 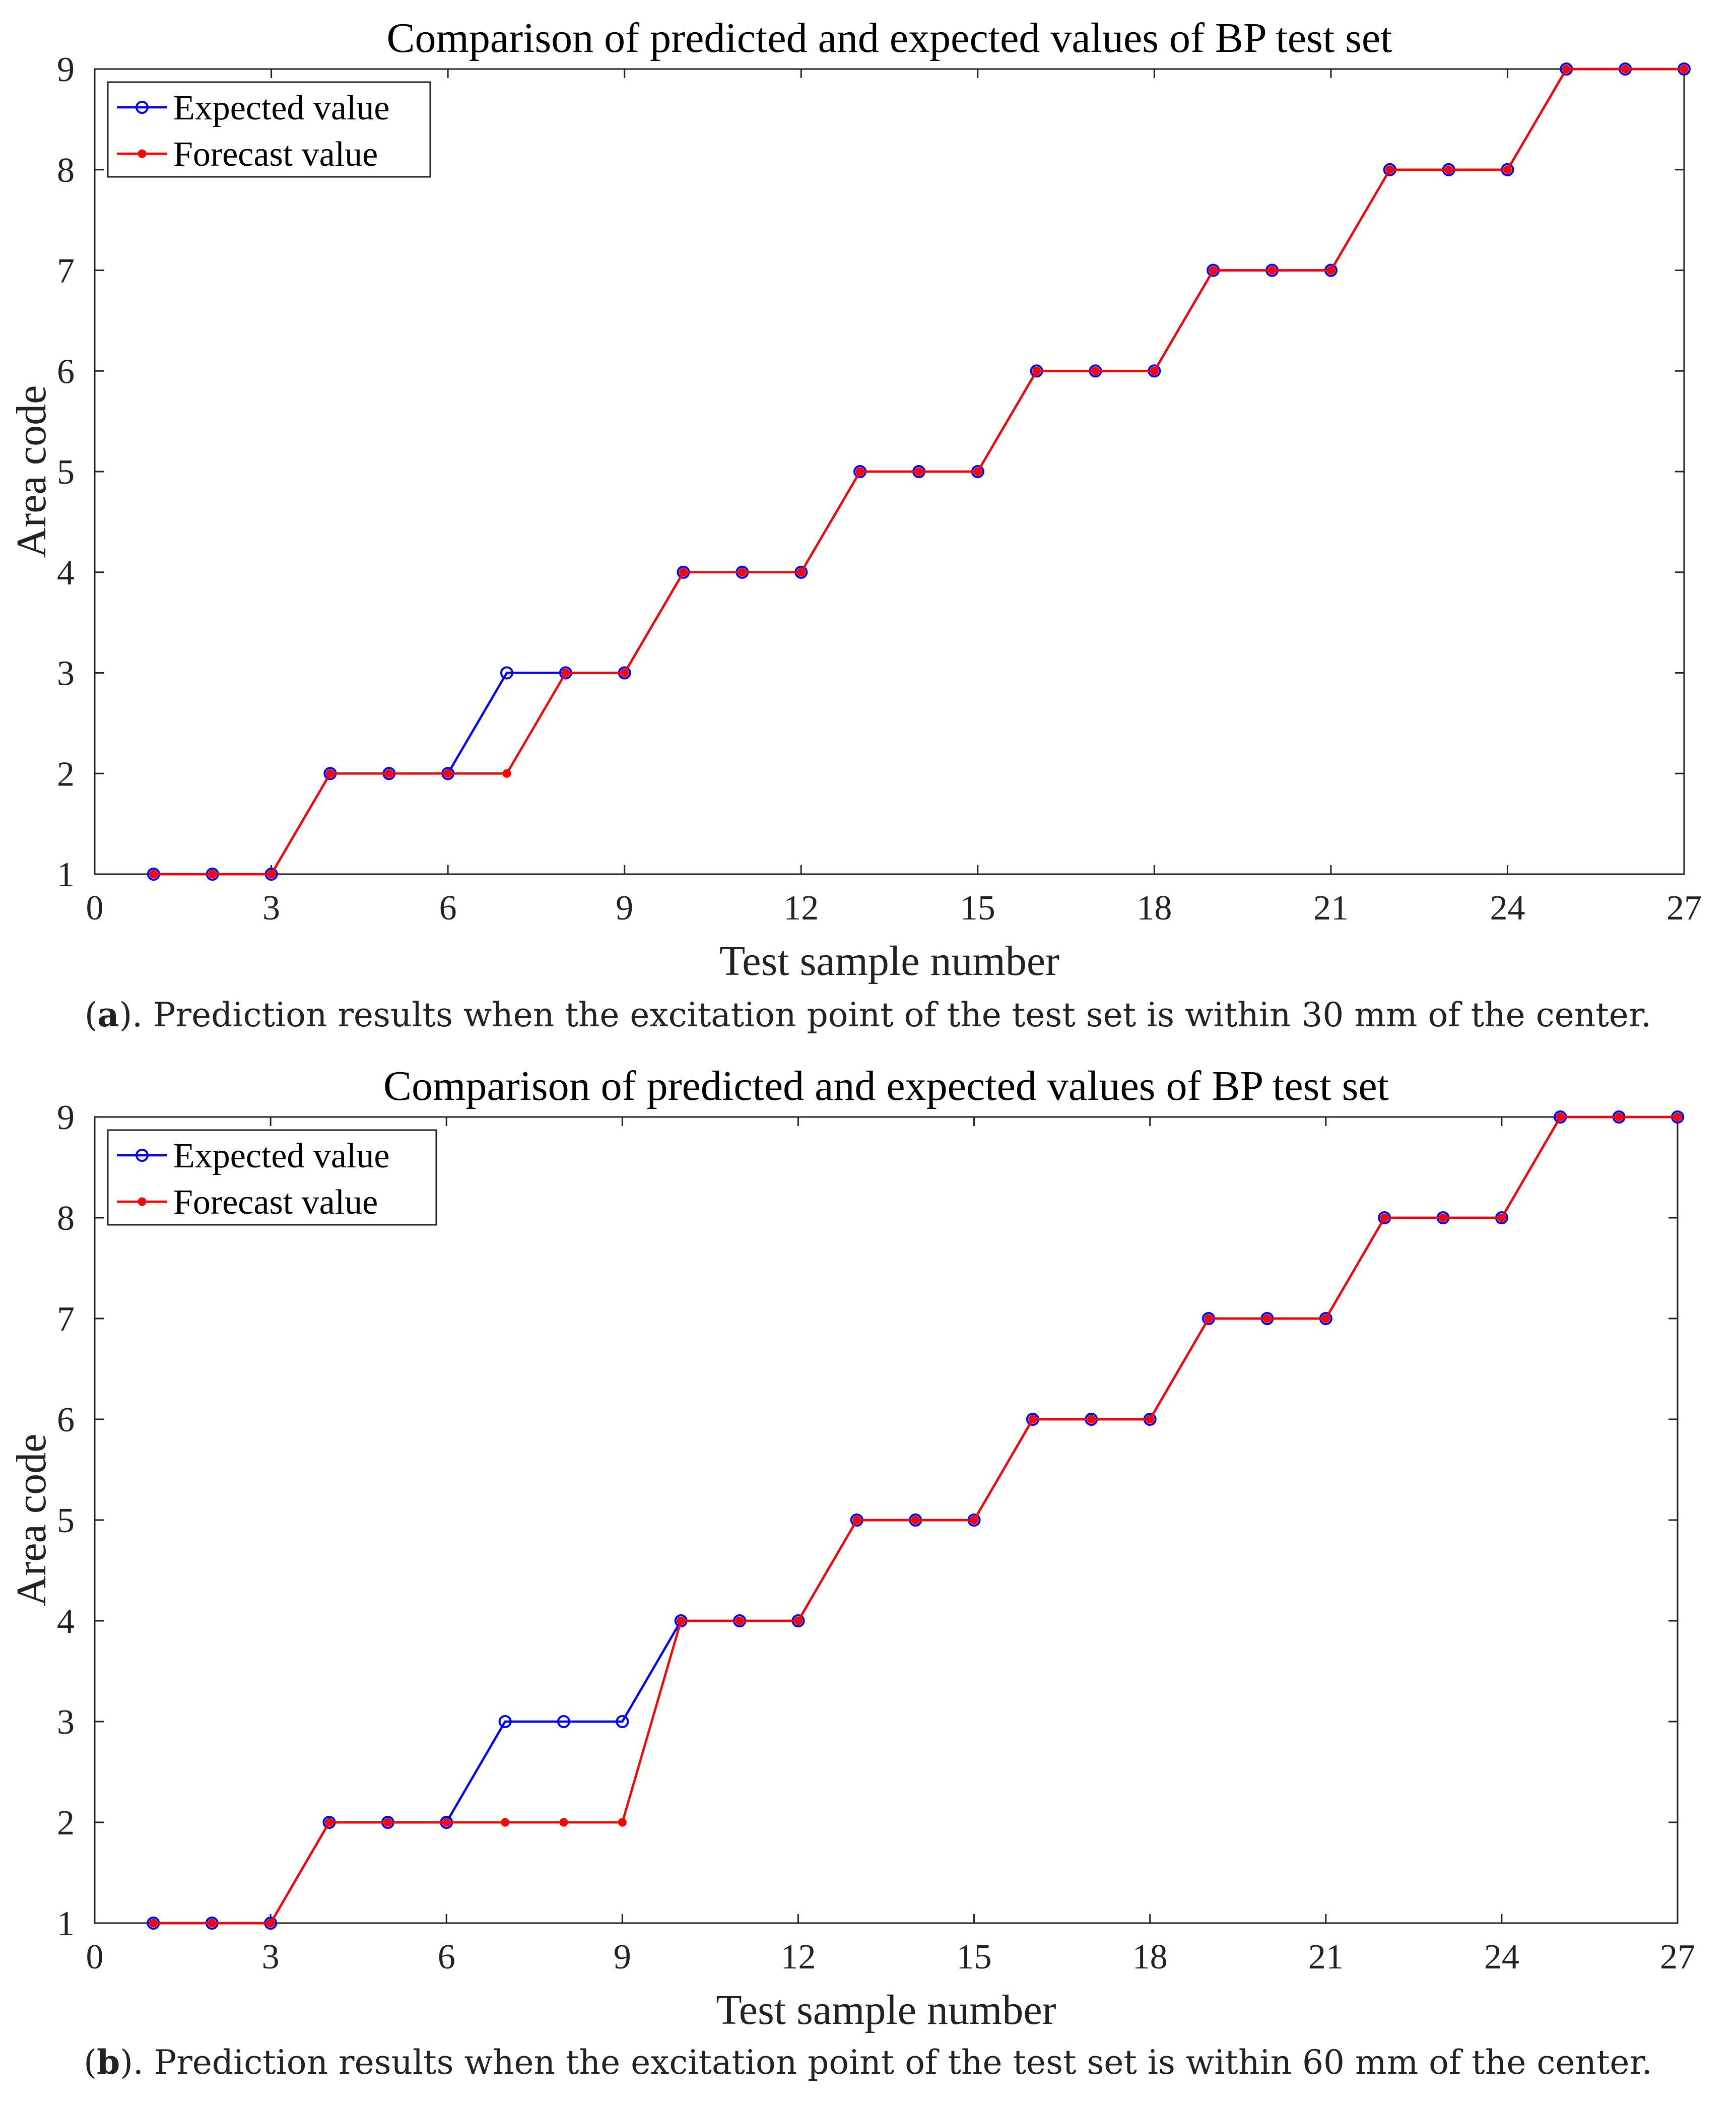 What do you see at coordinates (281, 108) in the screenshot?
I see `legend-label-expected: Expected value` at bounding box center [281, 108].